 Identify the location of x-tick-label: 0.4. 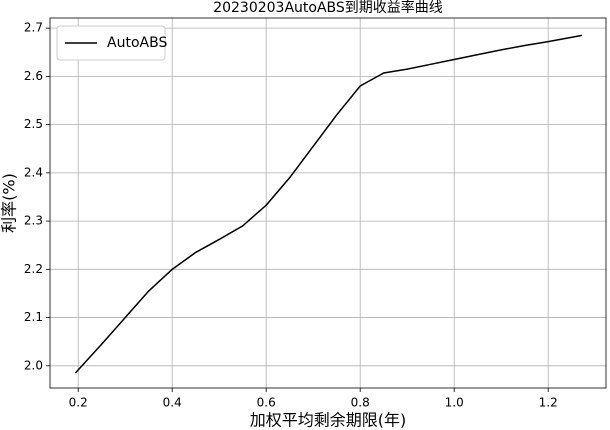
(172, 403).